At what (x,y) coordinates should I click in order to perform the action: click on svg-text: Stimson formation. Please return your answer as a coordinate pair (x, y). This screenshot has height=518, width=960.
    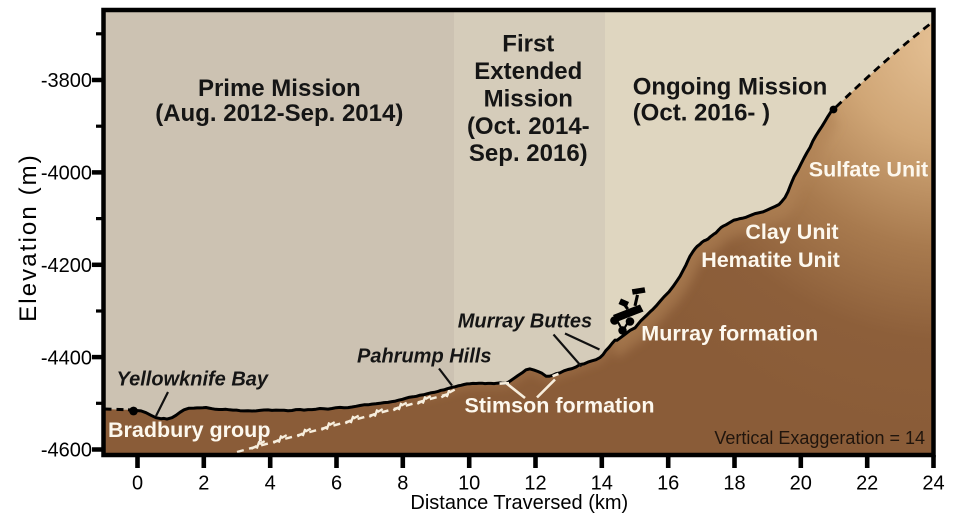
    Looking at the image, I should click on (560, 406).